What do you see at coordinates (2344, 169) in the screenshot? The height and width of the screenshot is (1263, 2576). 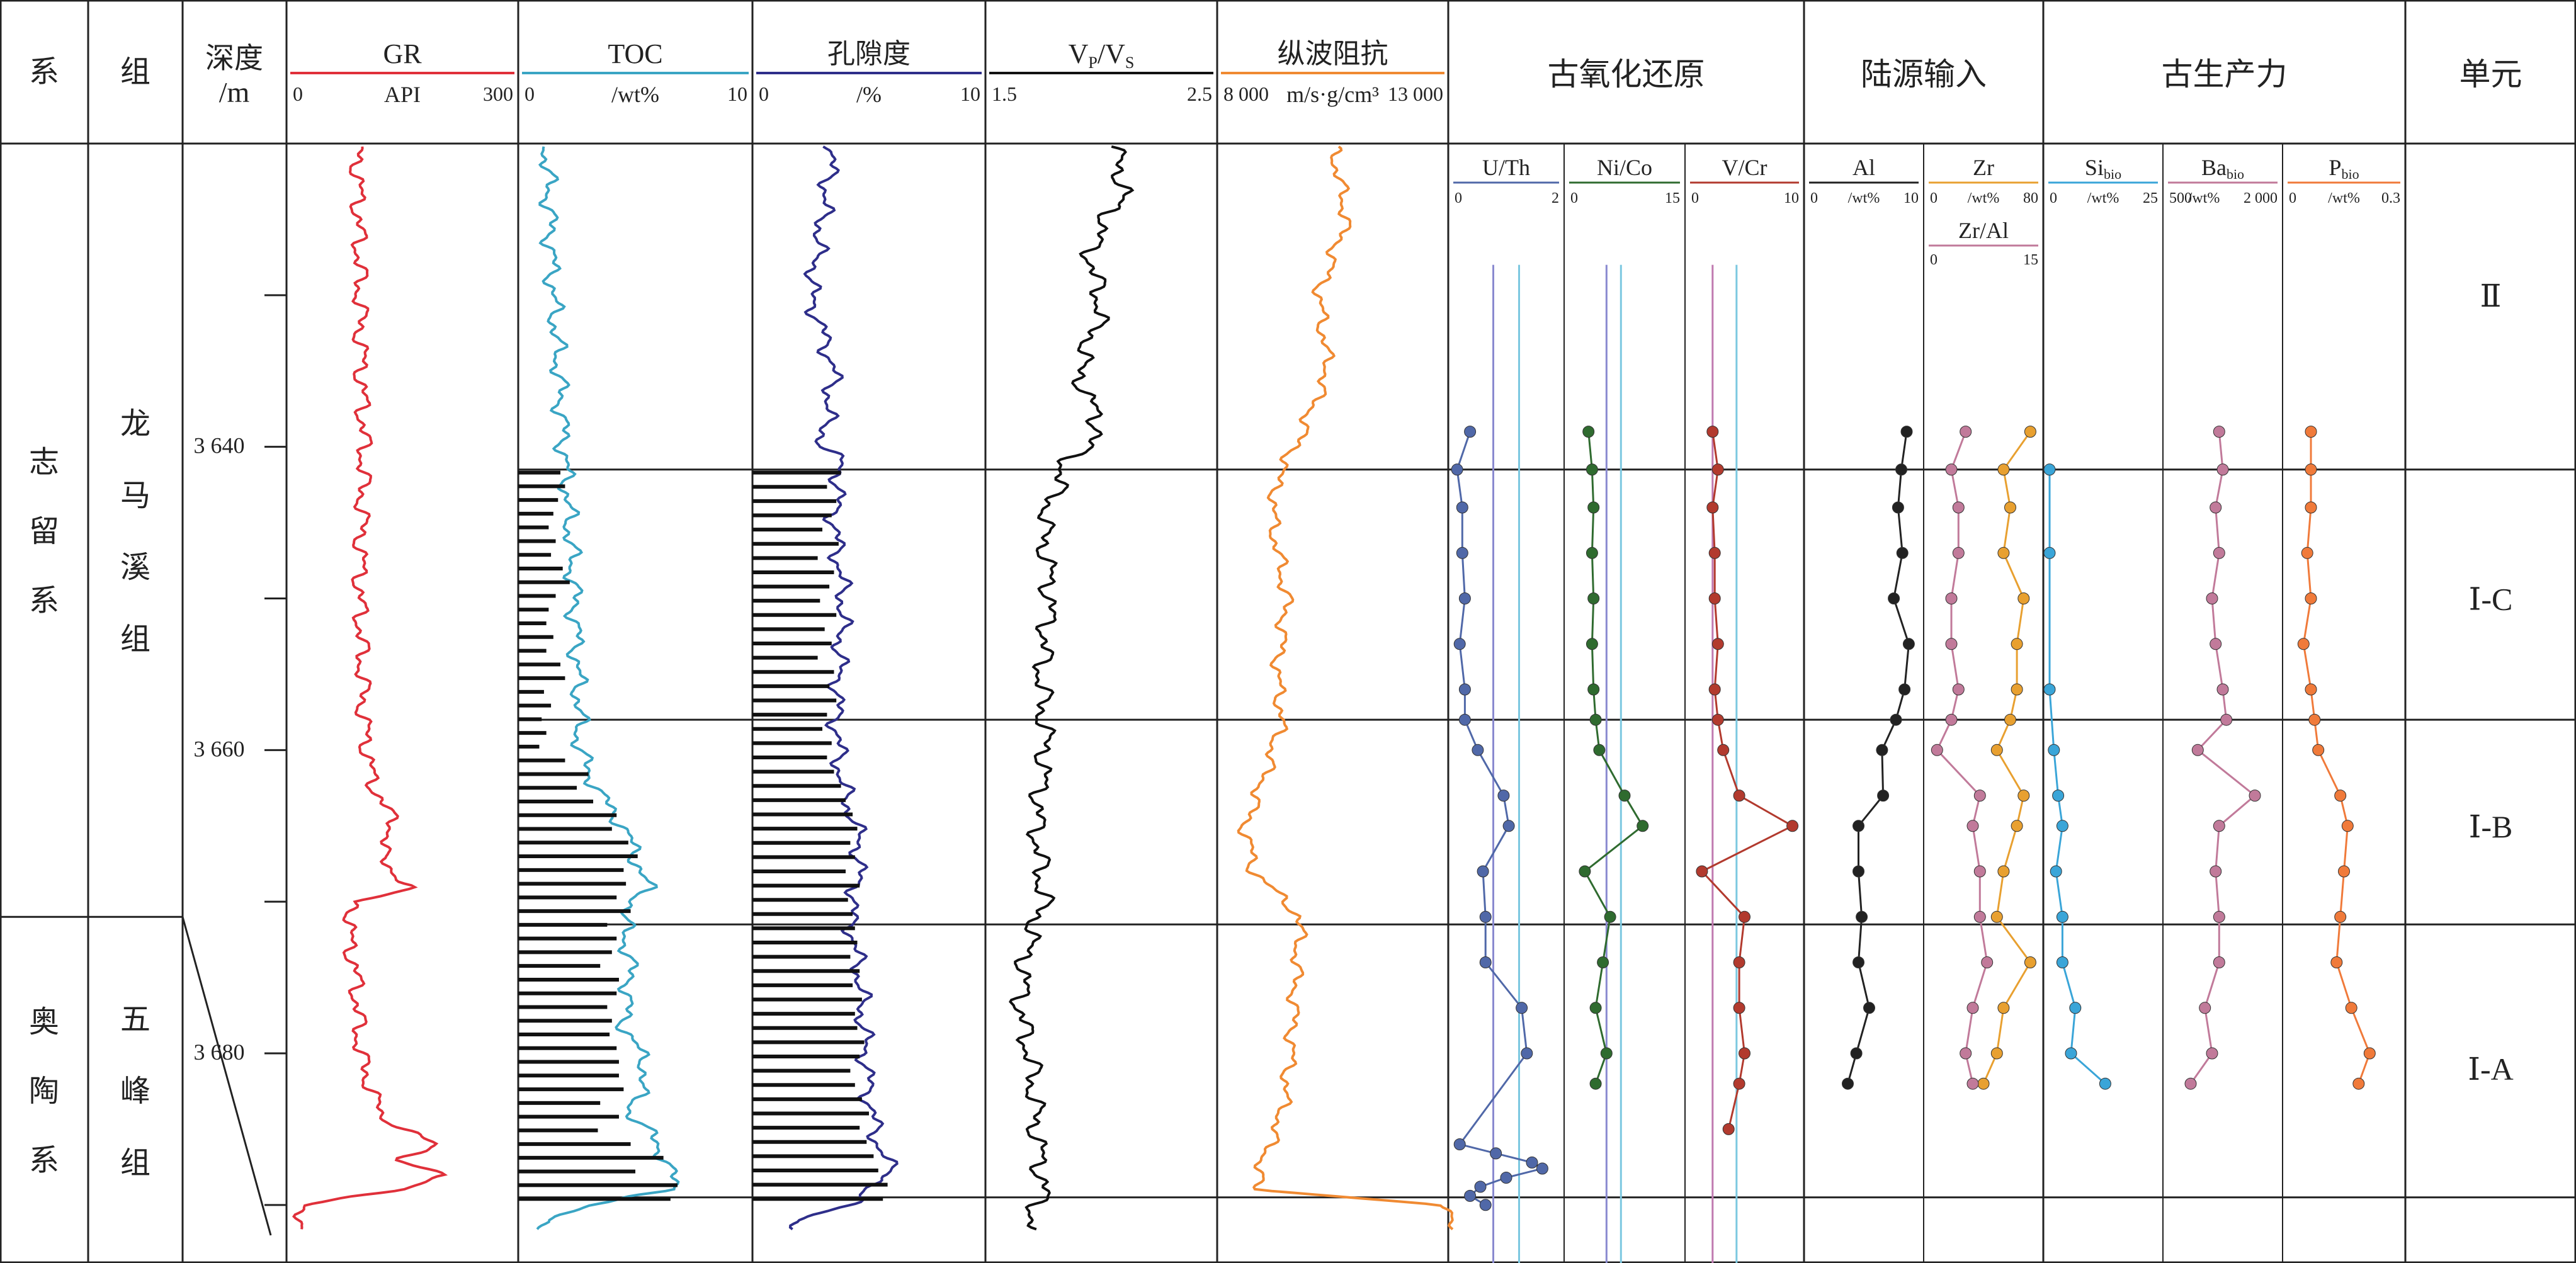 I see `geochem-title-pbio: Pbio` at bounding box center [2344, 169].